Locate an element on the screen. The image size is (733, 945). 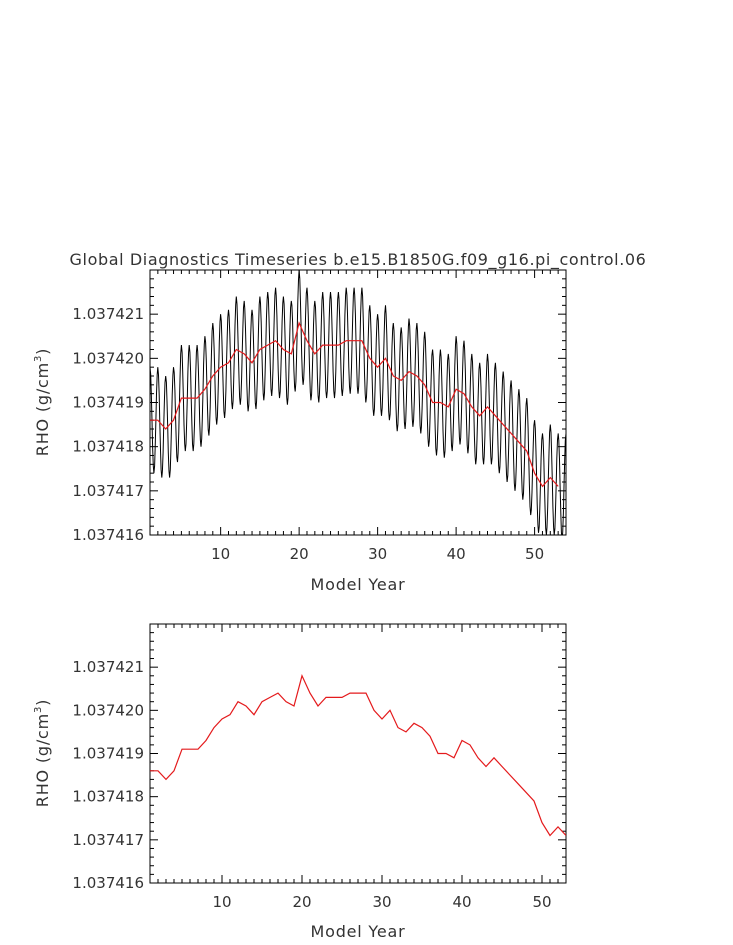
top-y-axis-label: RHO (g/cm3) is located at coordinates (42, 402).